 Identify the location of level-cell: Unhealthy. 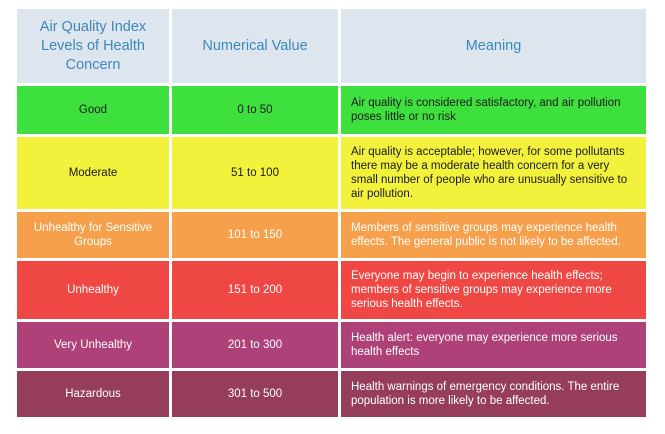
(93, 290).